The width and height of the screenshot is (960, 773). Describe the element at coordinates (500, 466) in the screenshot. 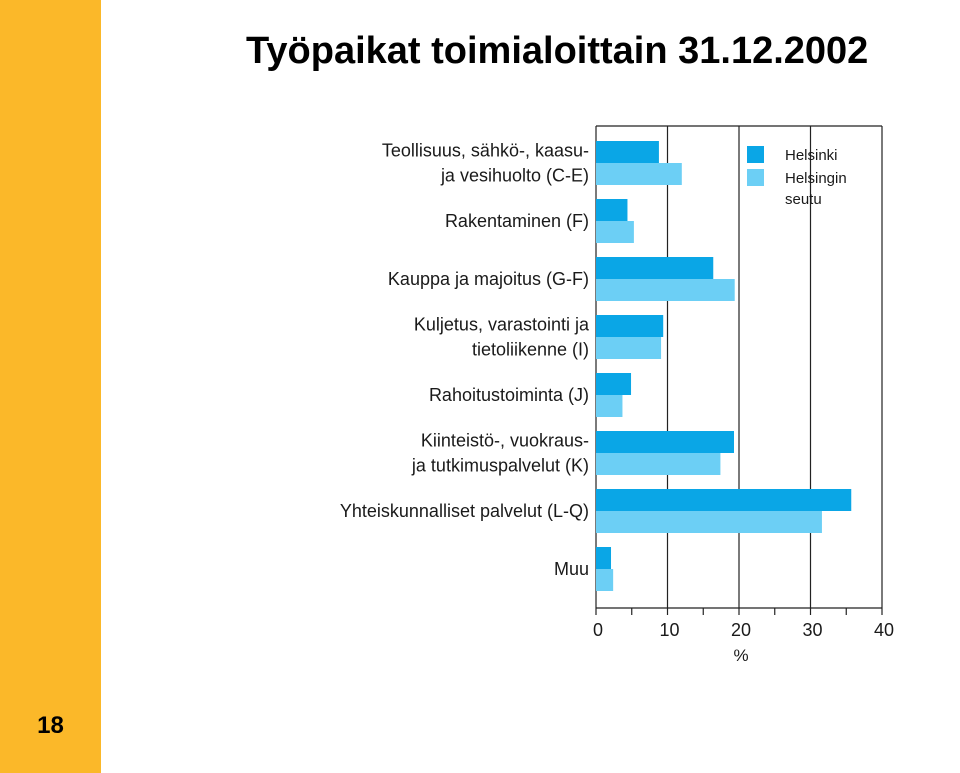

I see `category-label: ja tutkimuspalvelut (K)` at that location.